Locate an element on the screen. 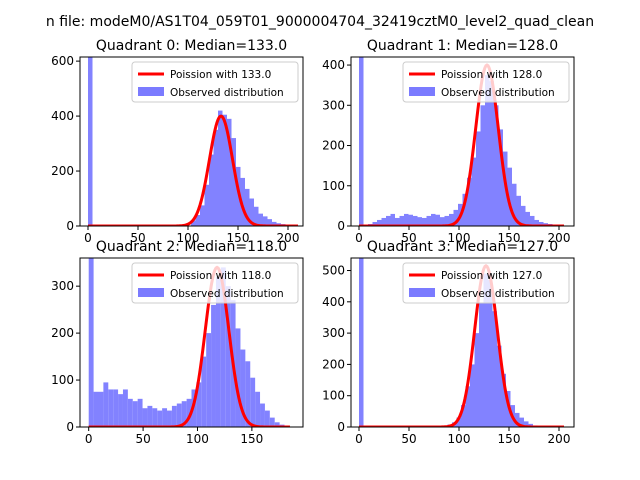 Image resolution: width=640 pixels, height=480 pixels. subplot-title: Quadrant 3: Median=127.0 is located at coordinates (462, 247).